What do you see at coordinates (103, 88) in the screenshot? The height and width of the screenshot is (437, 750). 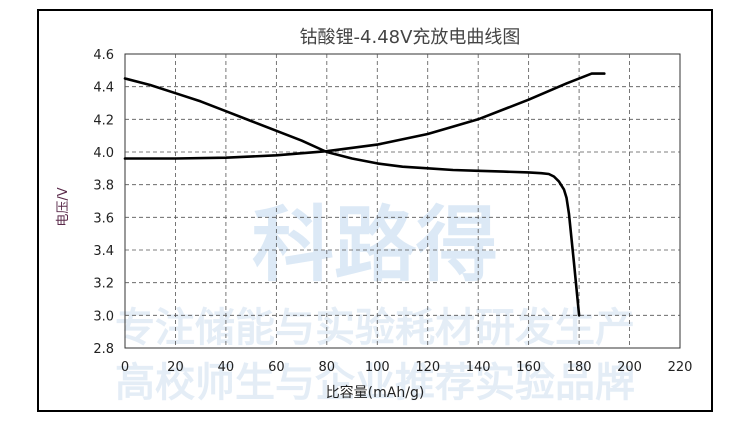 I see `y-tick-label: 4.4` at bounding box center [103, 88].